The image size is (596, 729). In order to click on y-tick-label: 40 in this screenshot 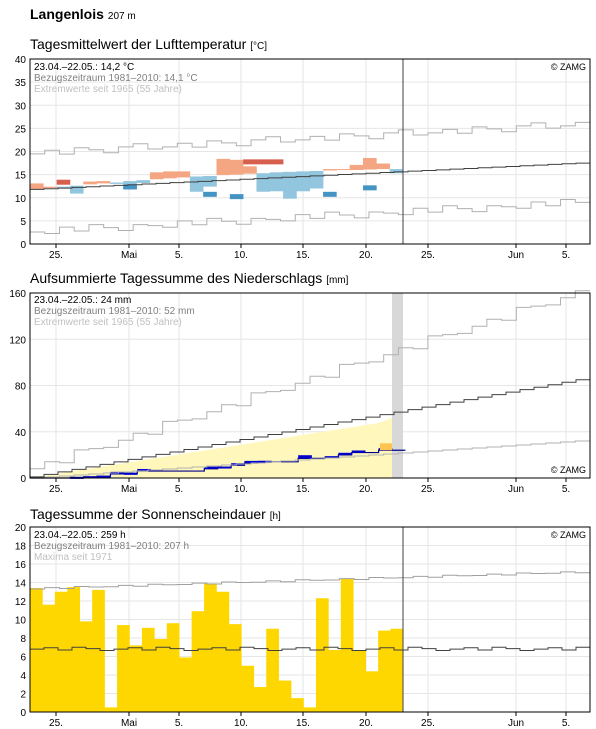, I will do `click(21, 60)`.